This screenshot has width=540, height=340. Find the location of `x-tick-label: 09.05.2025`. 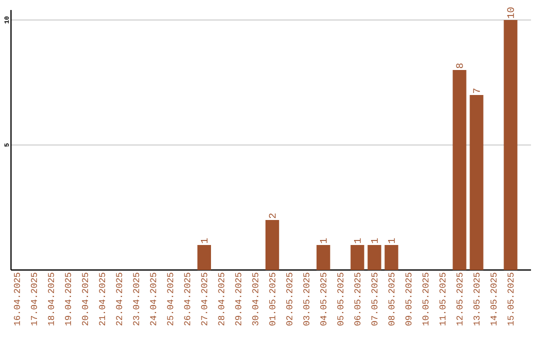

x-tick-label: 09.05.2025 is located at coordinates (408, 299).